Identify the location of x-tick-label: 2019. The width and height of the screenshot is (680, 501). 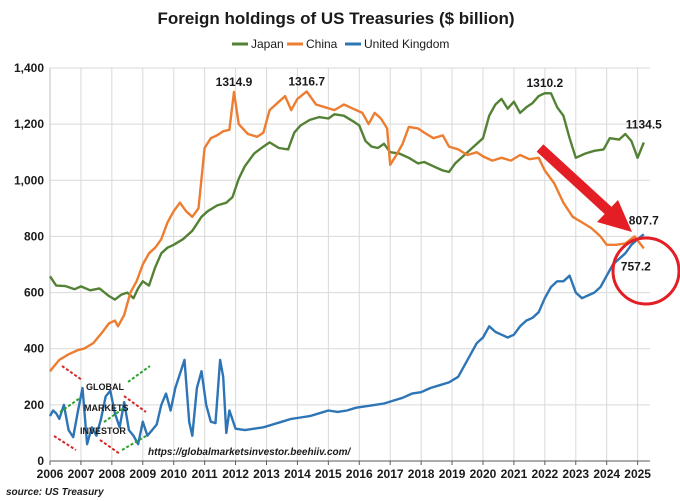
(452, 474).